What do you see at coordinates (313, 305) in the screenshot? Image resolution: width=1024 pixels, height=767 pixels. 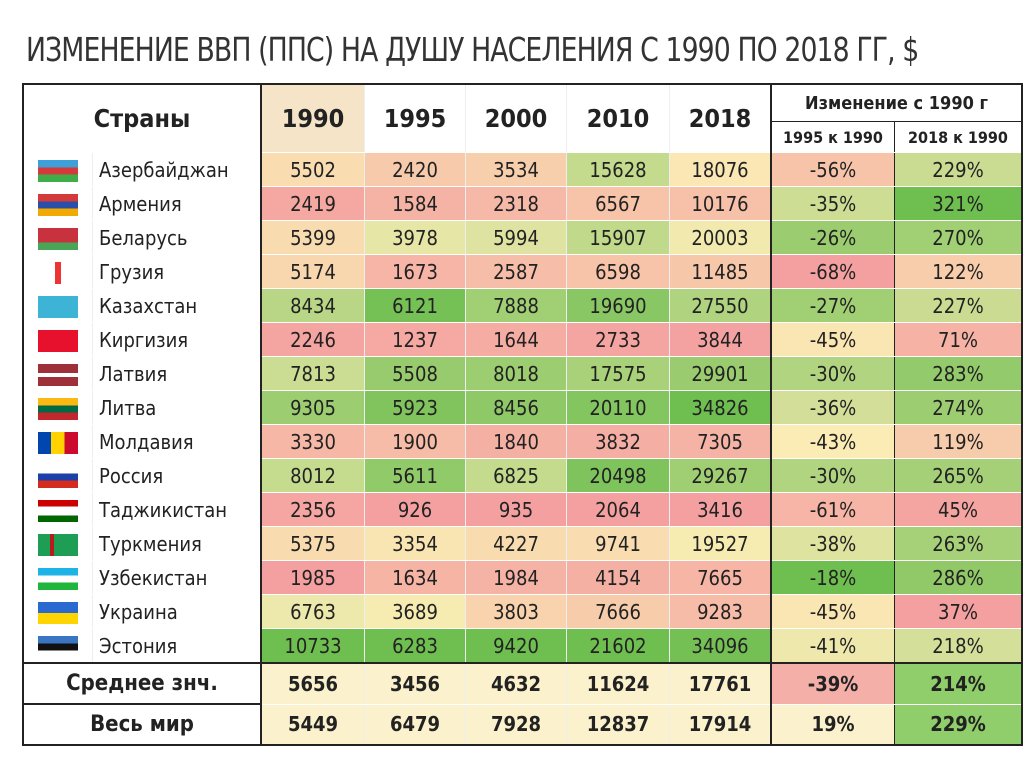 I see `gdp-value: 8434` at bounding box center [313, 305].